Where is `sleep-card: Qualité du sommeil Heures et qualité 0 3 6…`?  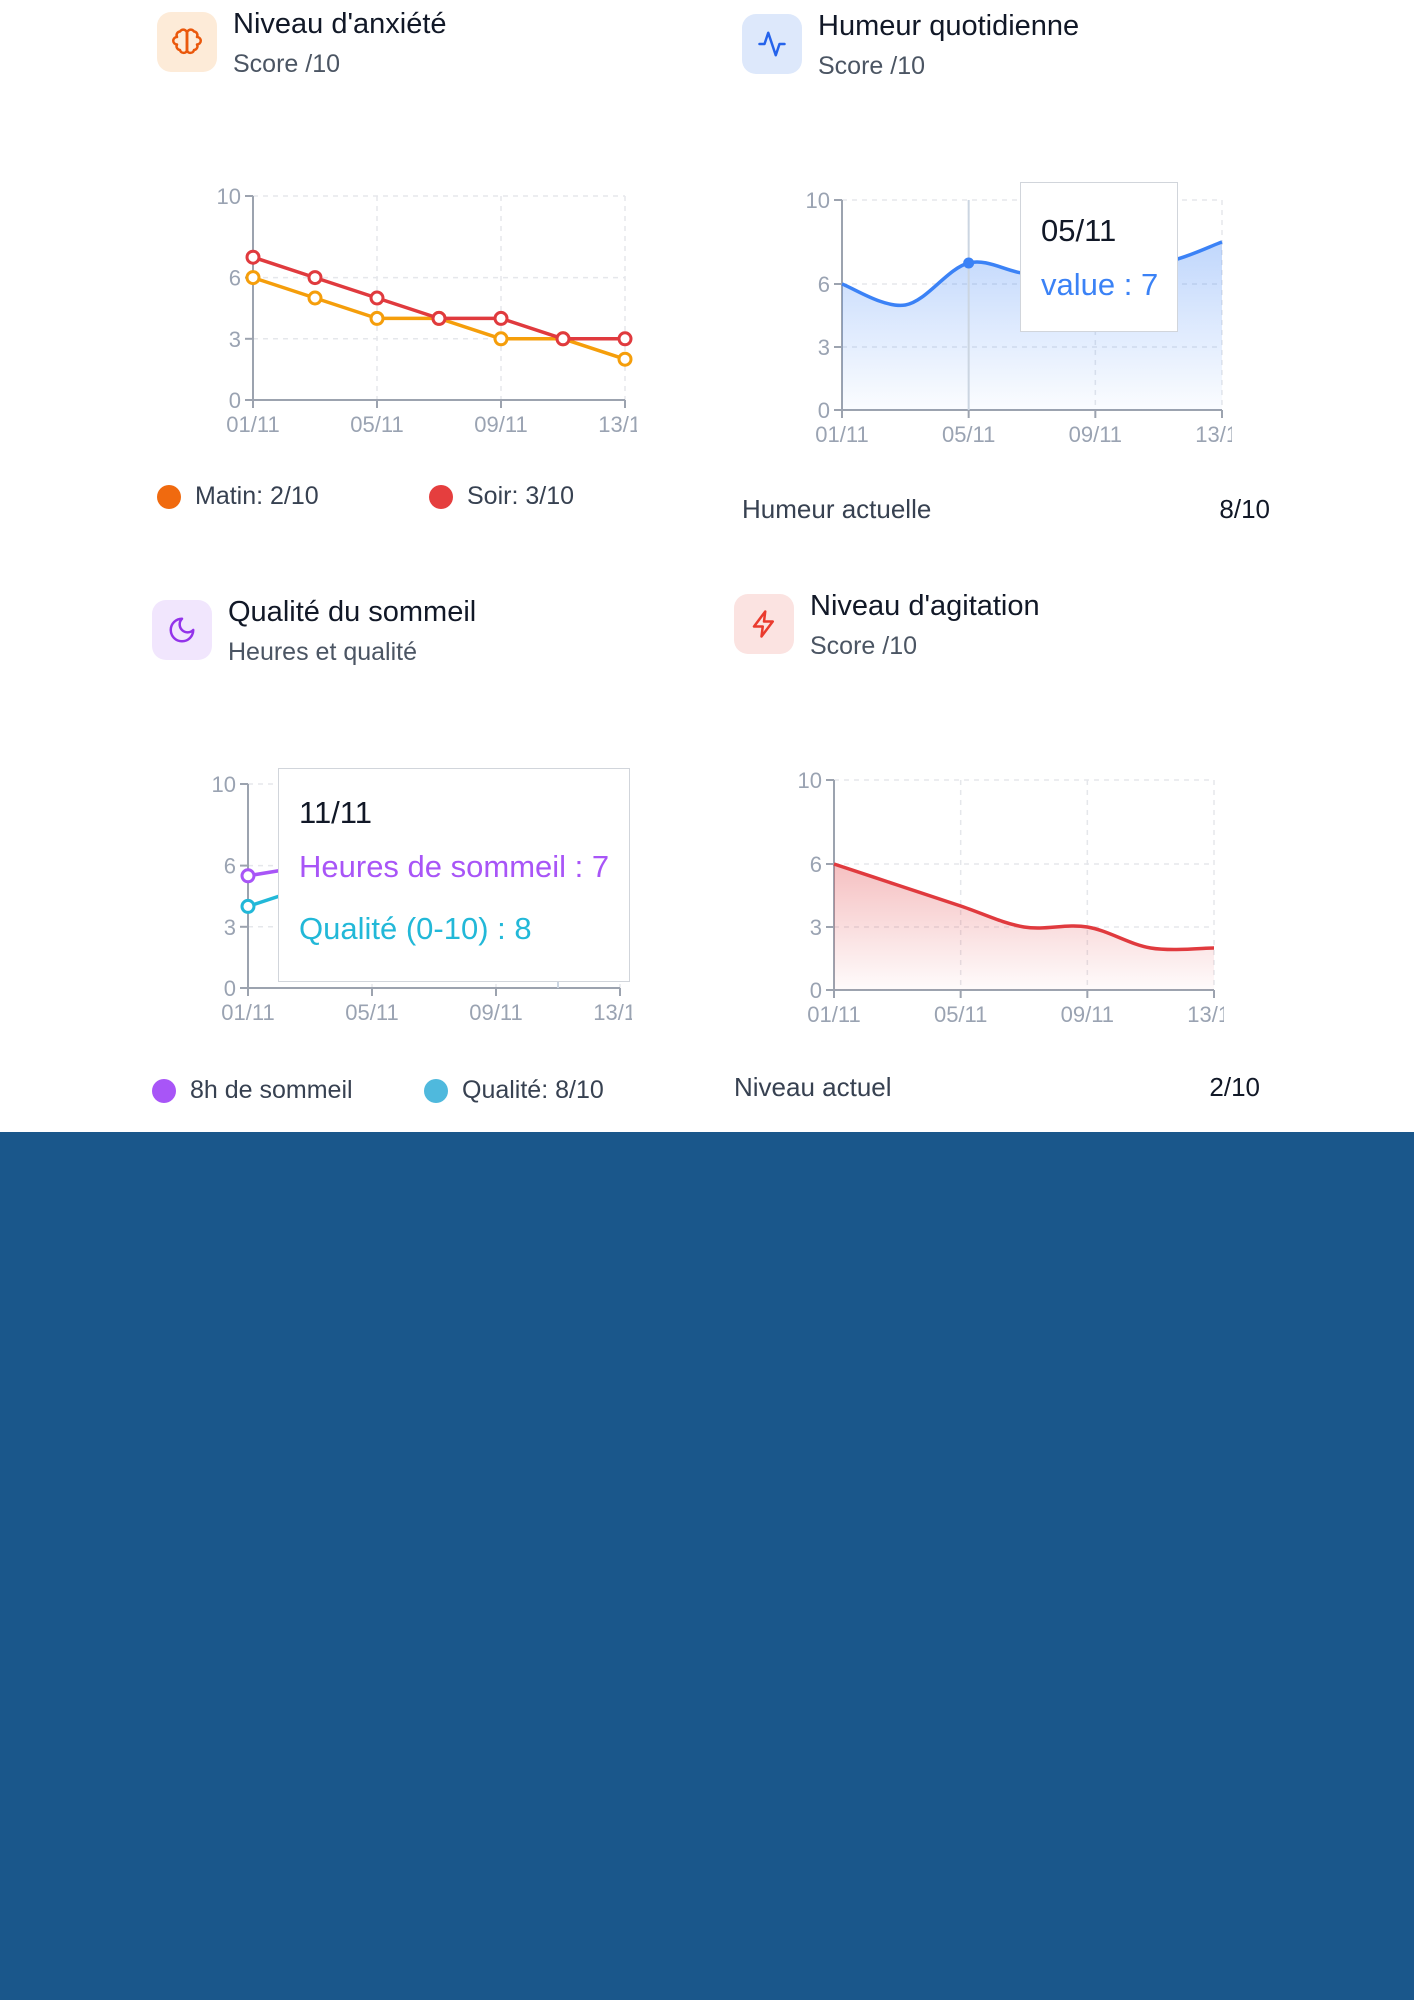
sleep-card: Qualité du sommeil Heures et qualité 0 3 6… is located at coordinates (432, 853).